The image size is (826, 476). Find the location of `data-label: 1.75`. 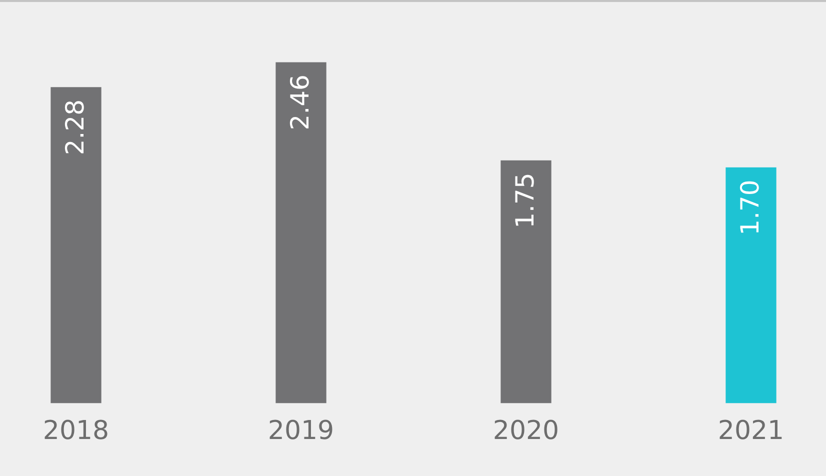

data-label: 1.75 is located at coordinates (525, 200).